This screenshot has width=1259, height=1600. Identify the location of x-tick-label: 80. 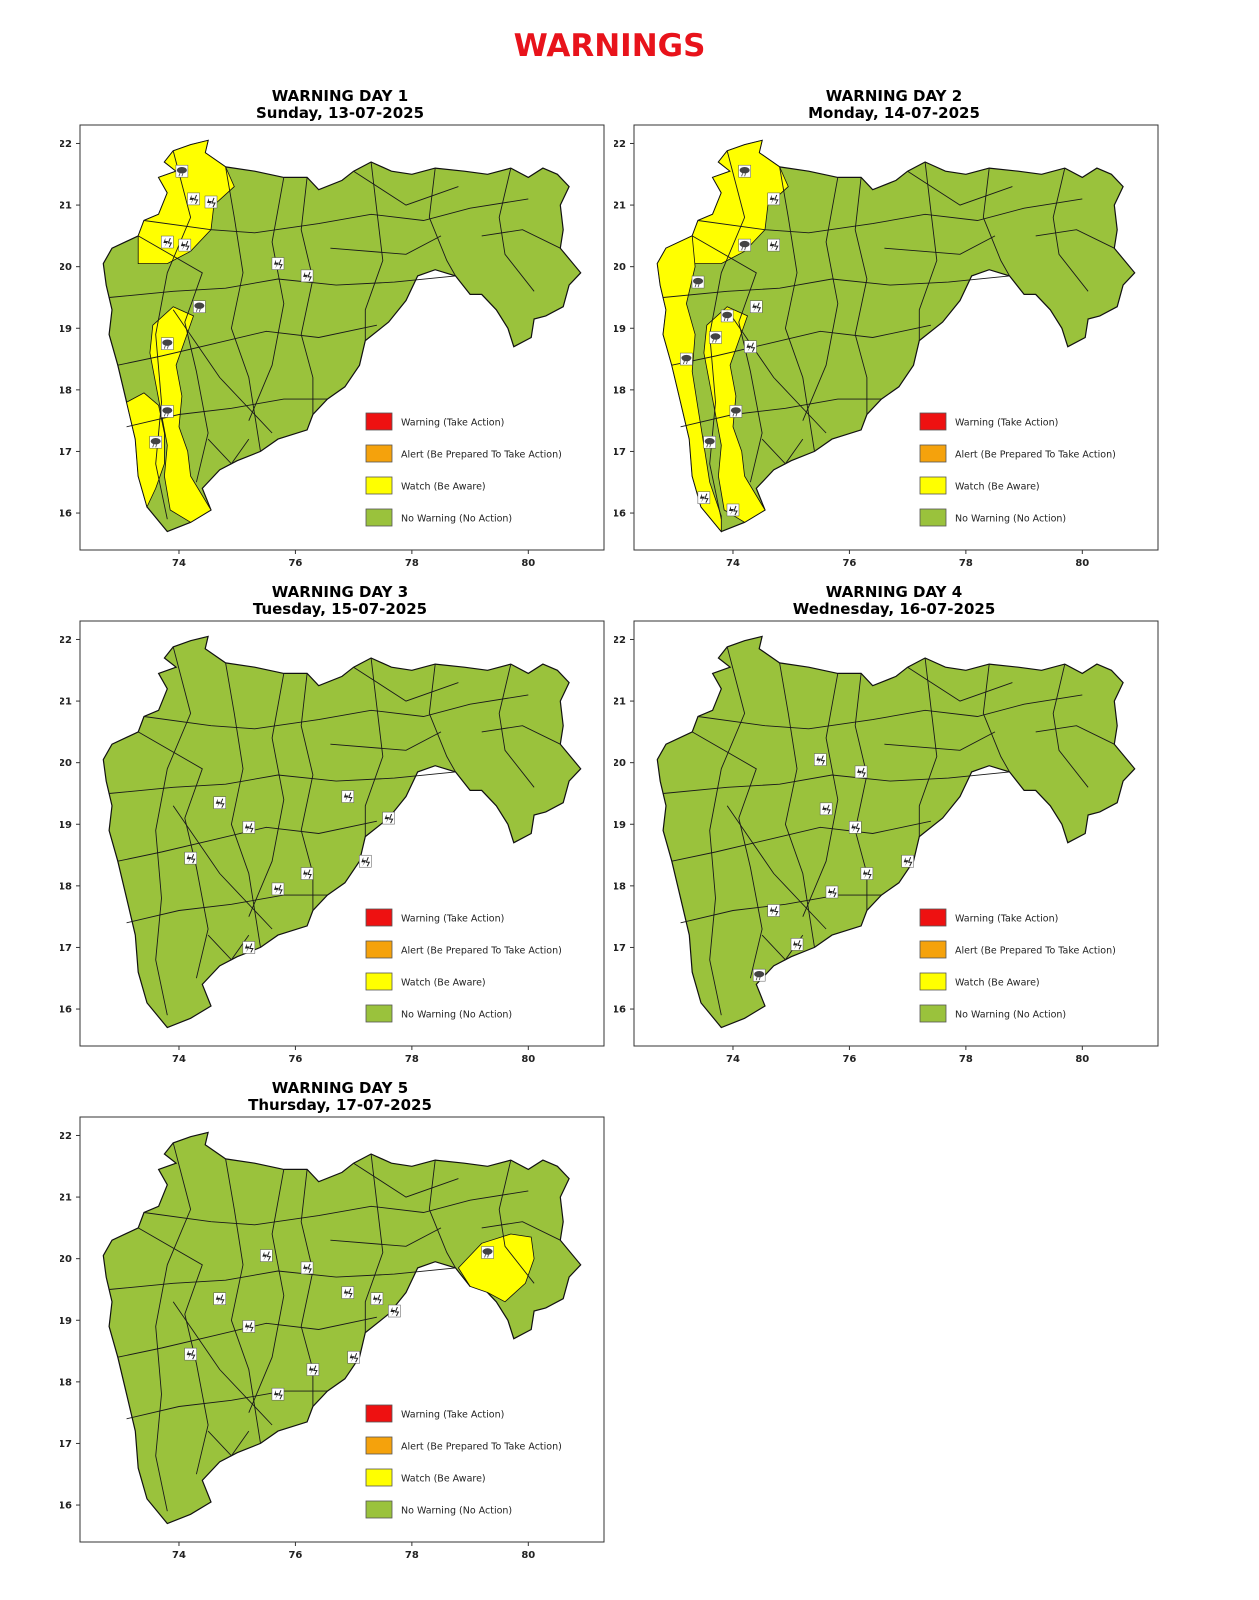
(1082, 1059).